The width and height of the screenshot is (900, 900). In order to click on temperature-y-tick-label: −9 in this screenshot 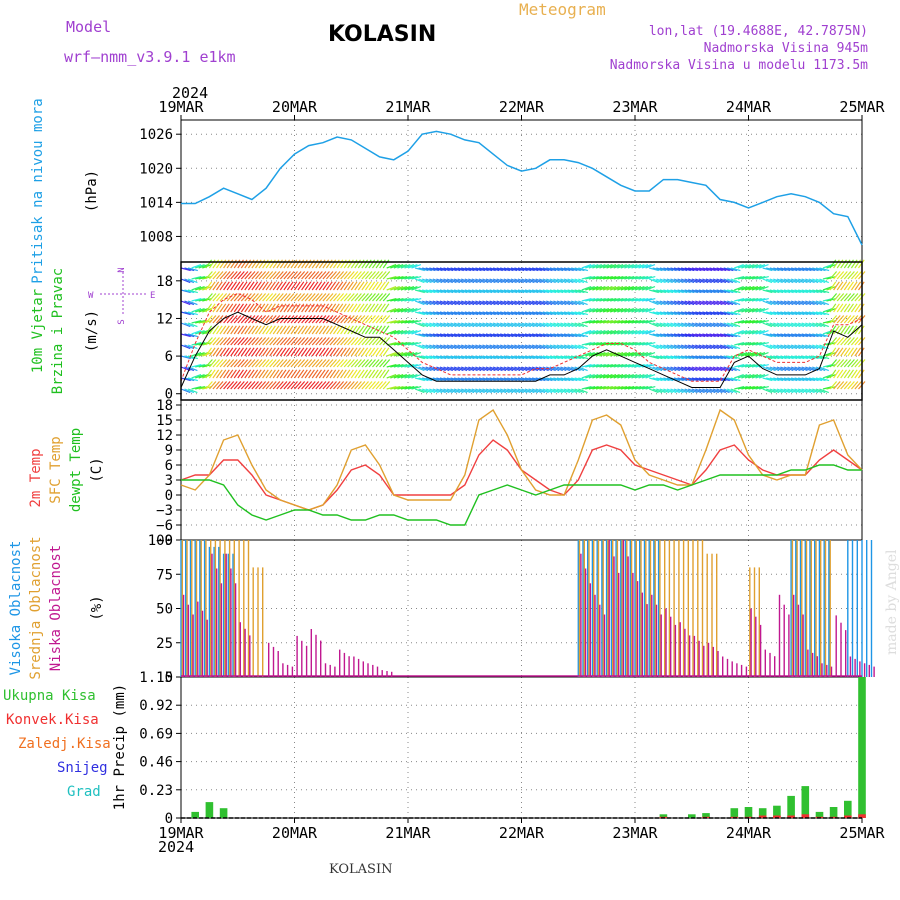, I will do `click(164, 541)`.